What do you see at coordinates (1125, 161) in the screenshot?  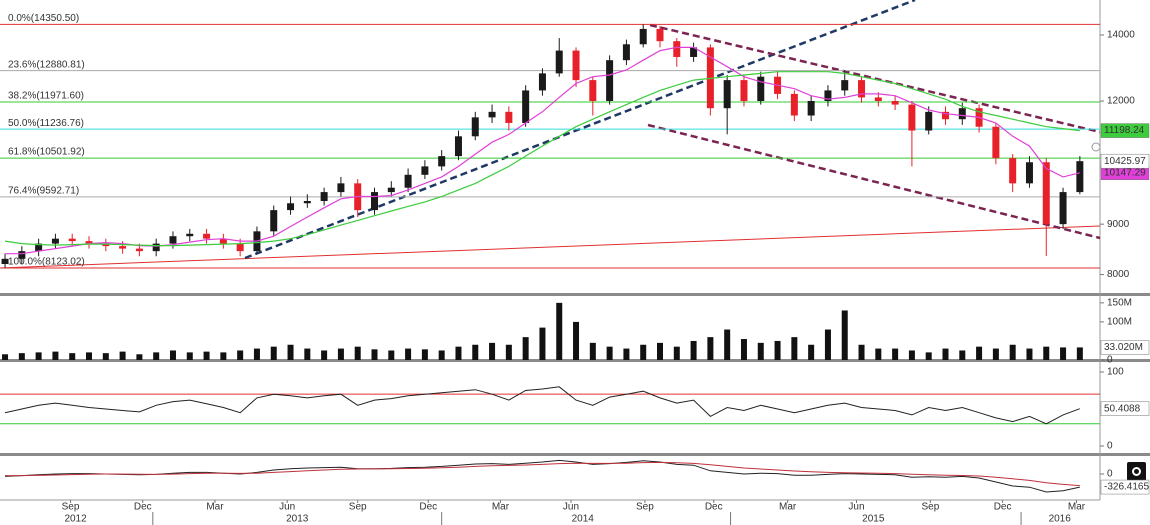 I see `value-tag-label: 10425.97` at bounding box center [1125, 161].